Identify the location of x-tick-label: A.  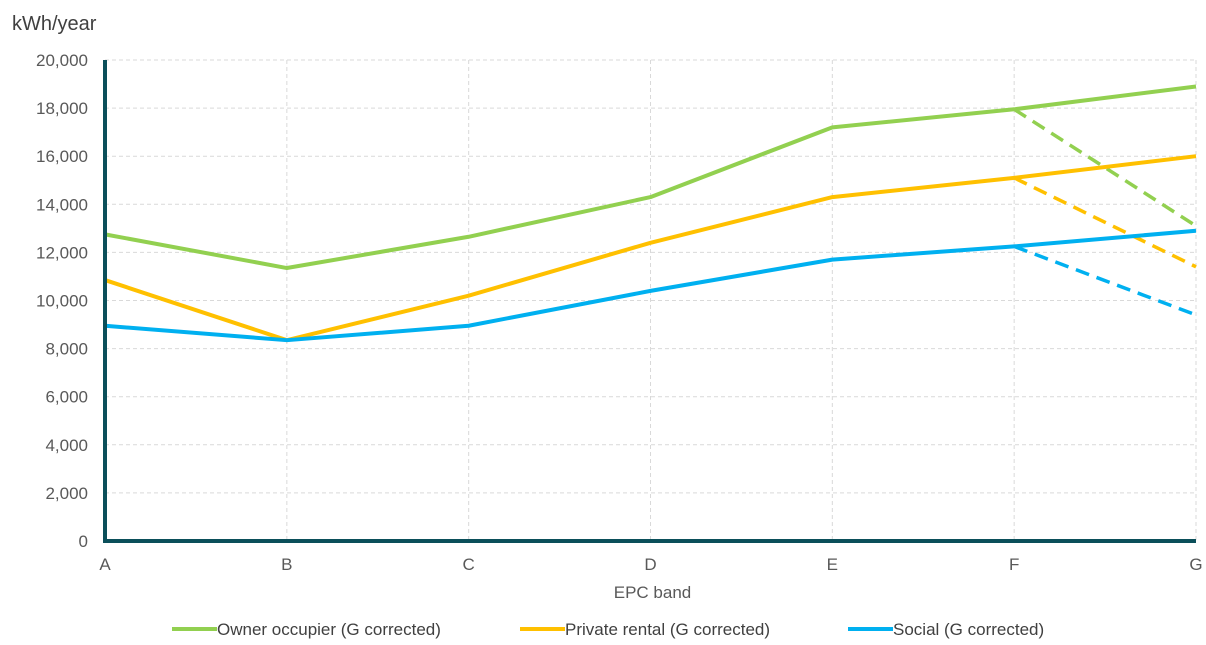
(105, 564).